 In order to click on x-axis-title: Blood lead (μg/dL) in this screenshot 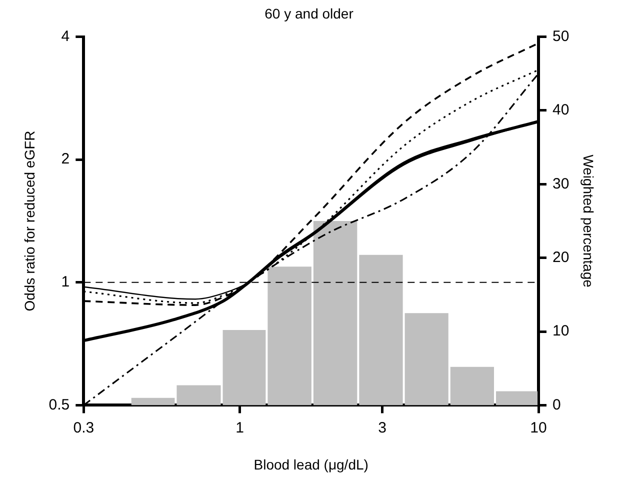, I will do `click(311, 464)`.